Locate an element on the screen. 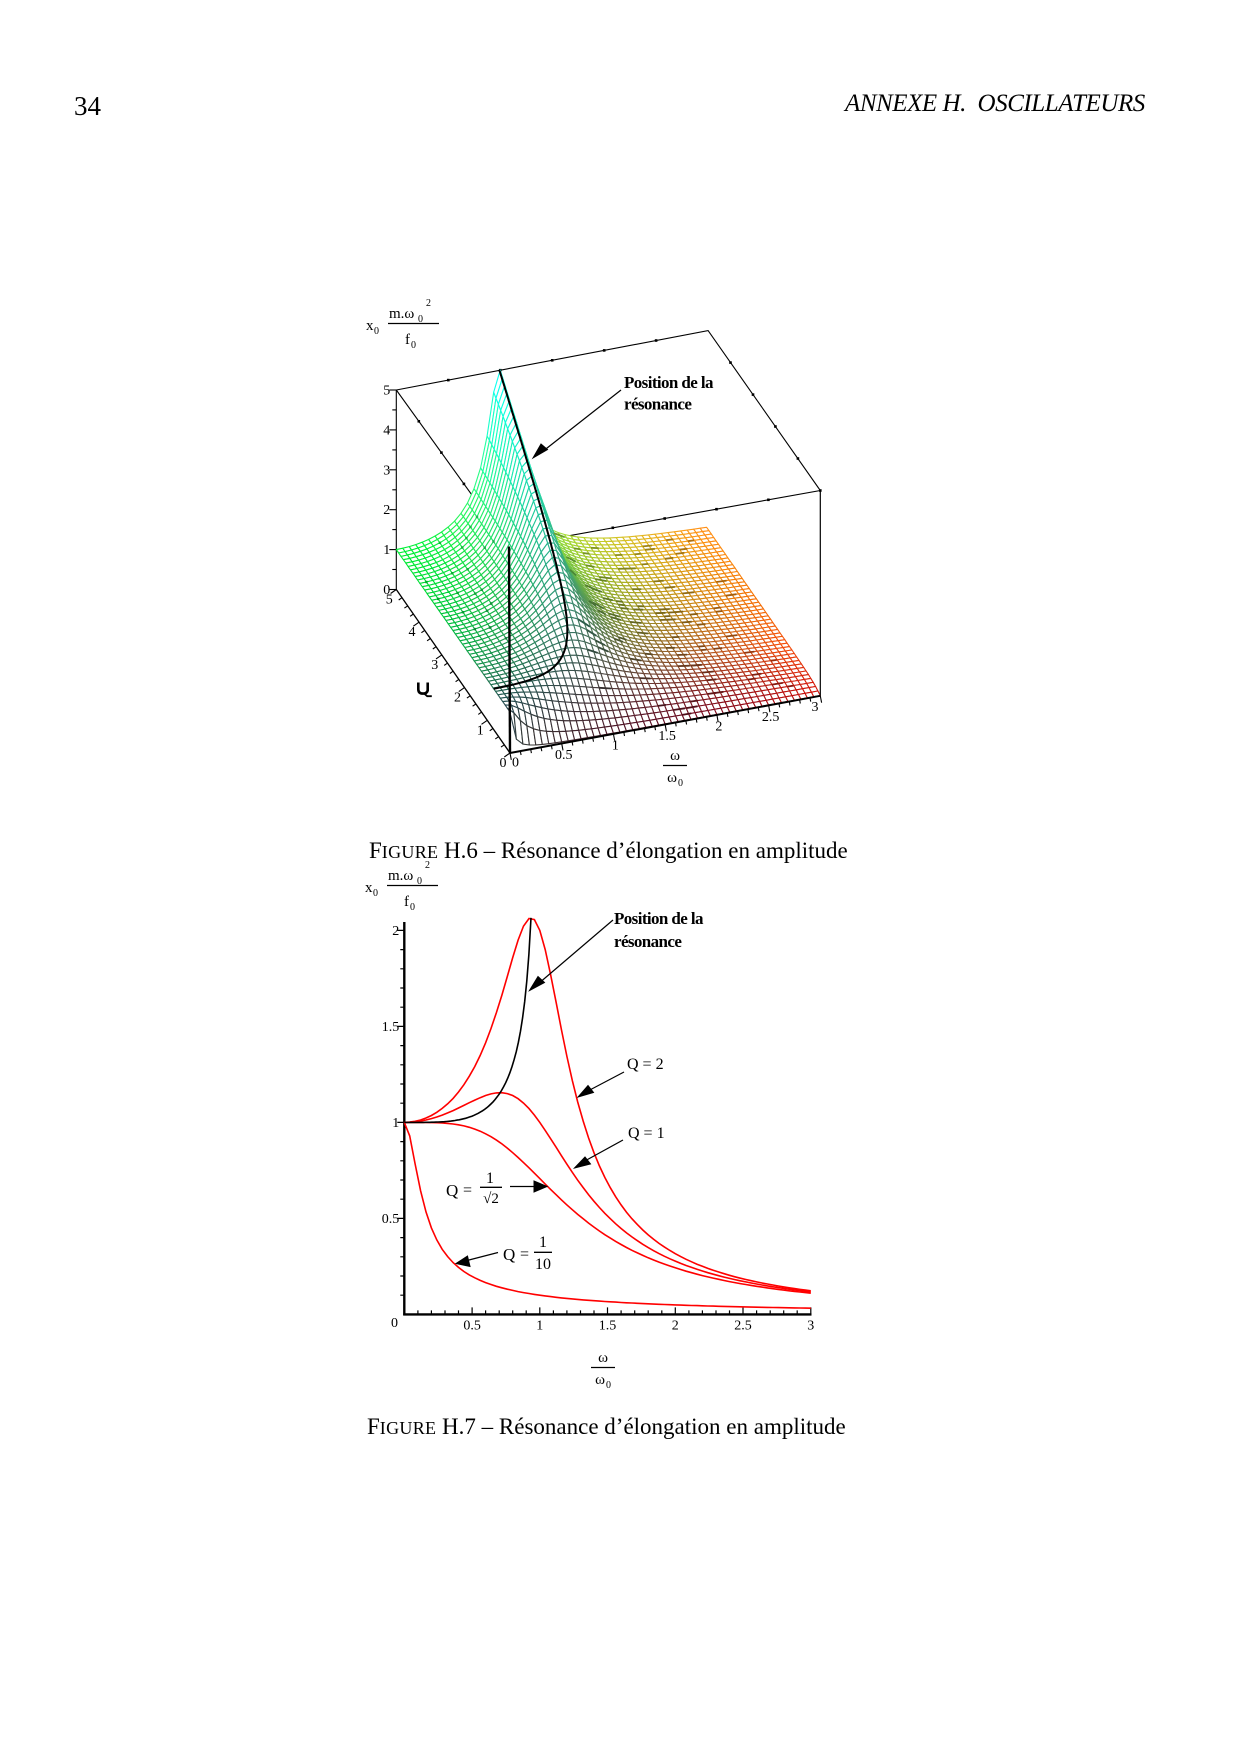 The image size is (1240, 1754). svg-text: Q = 2 is located at coordinates (645, 1064).